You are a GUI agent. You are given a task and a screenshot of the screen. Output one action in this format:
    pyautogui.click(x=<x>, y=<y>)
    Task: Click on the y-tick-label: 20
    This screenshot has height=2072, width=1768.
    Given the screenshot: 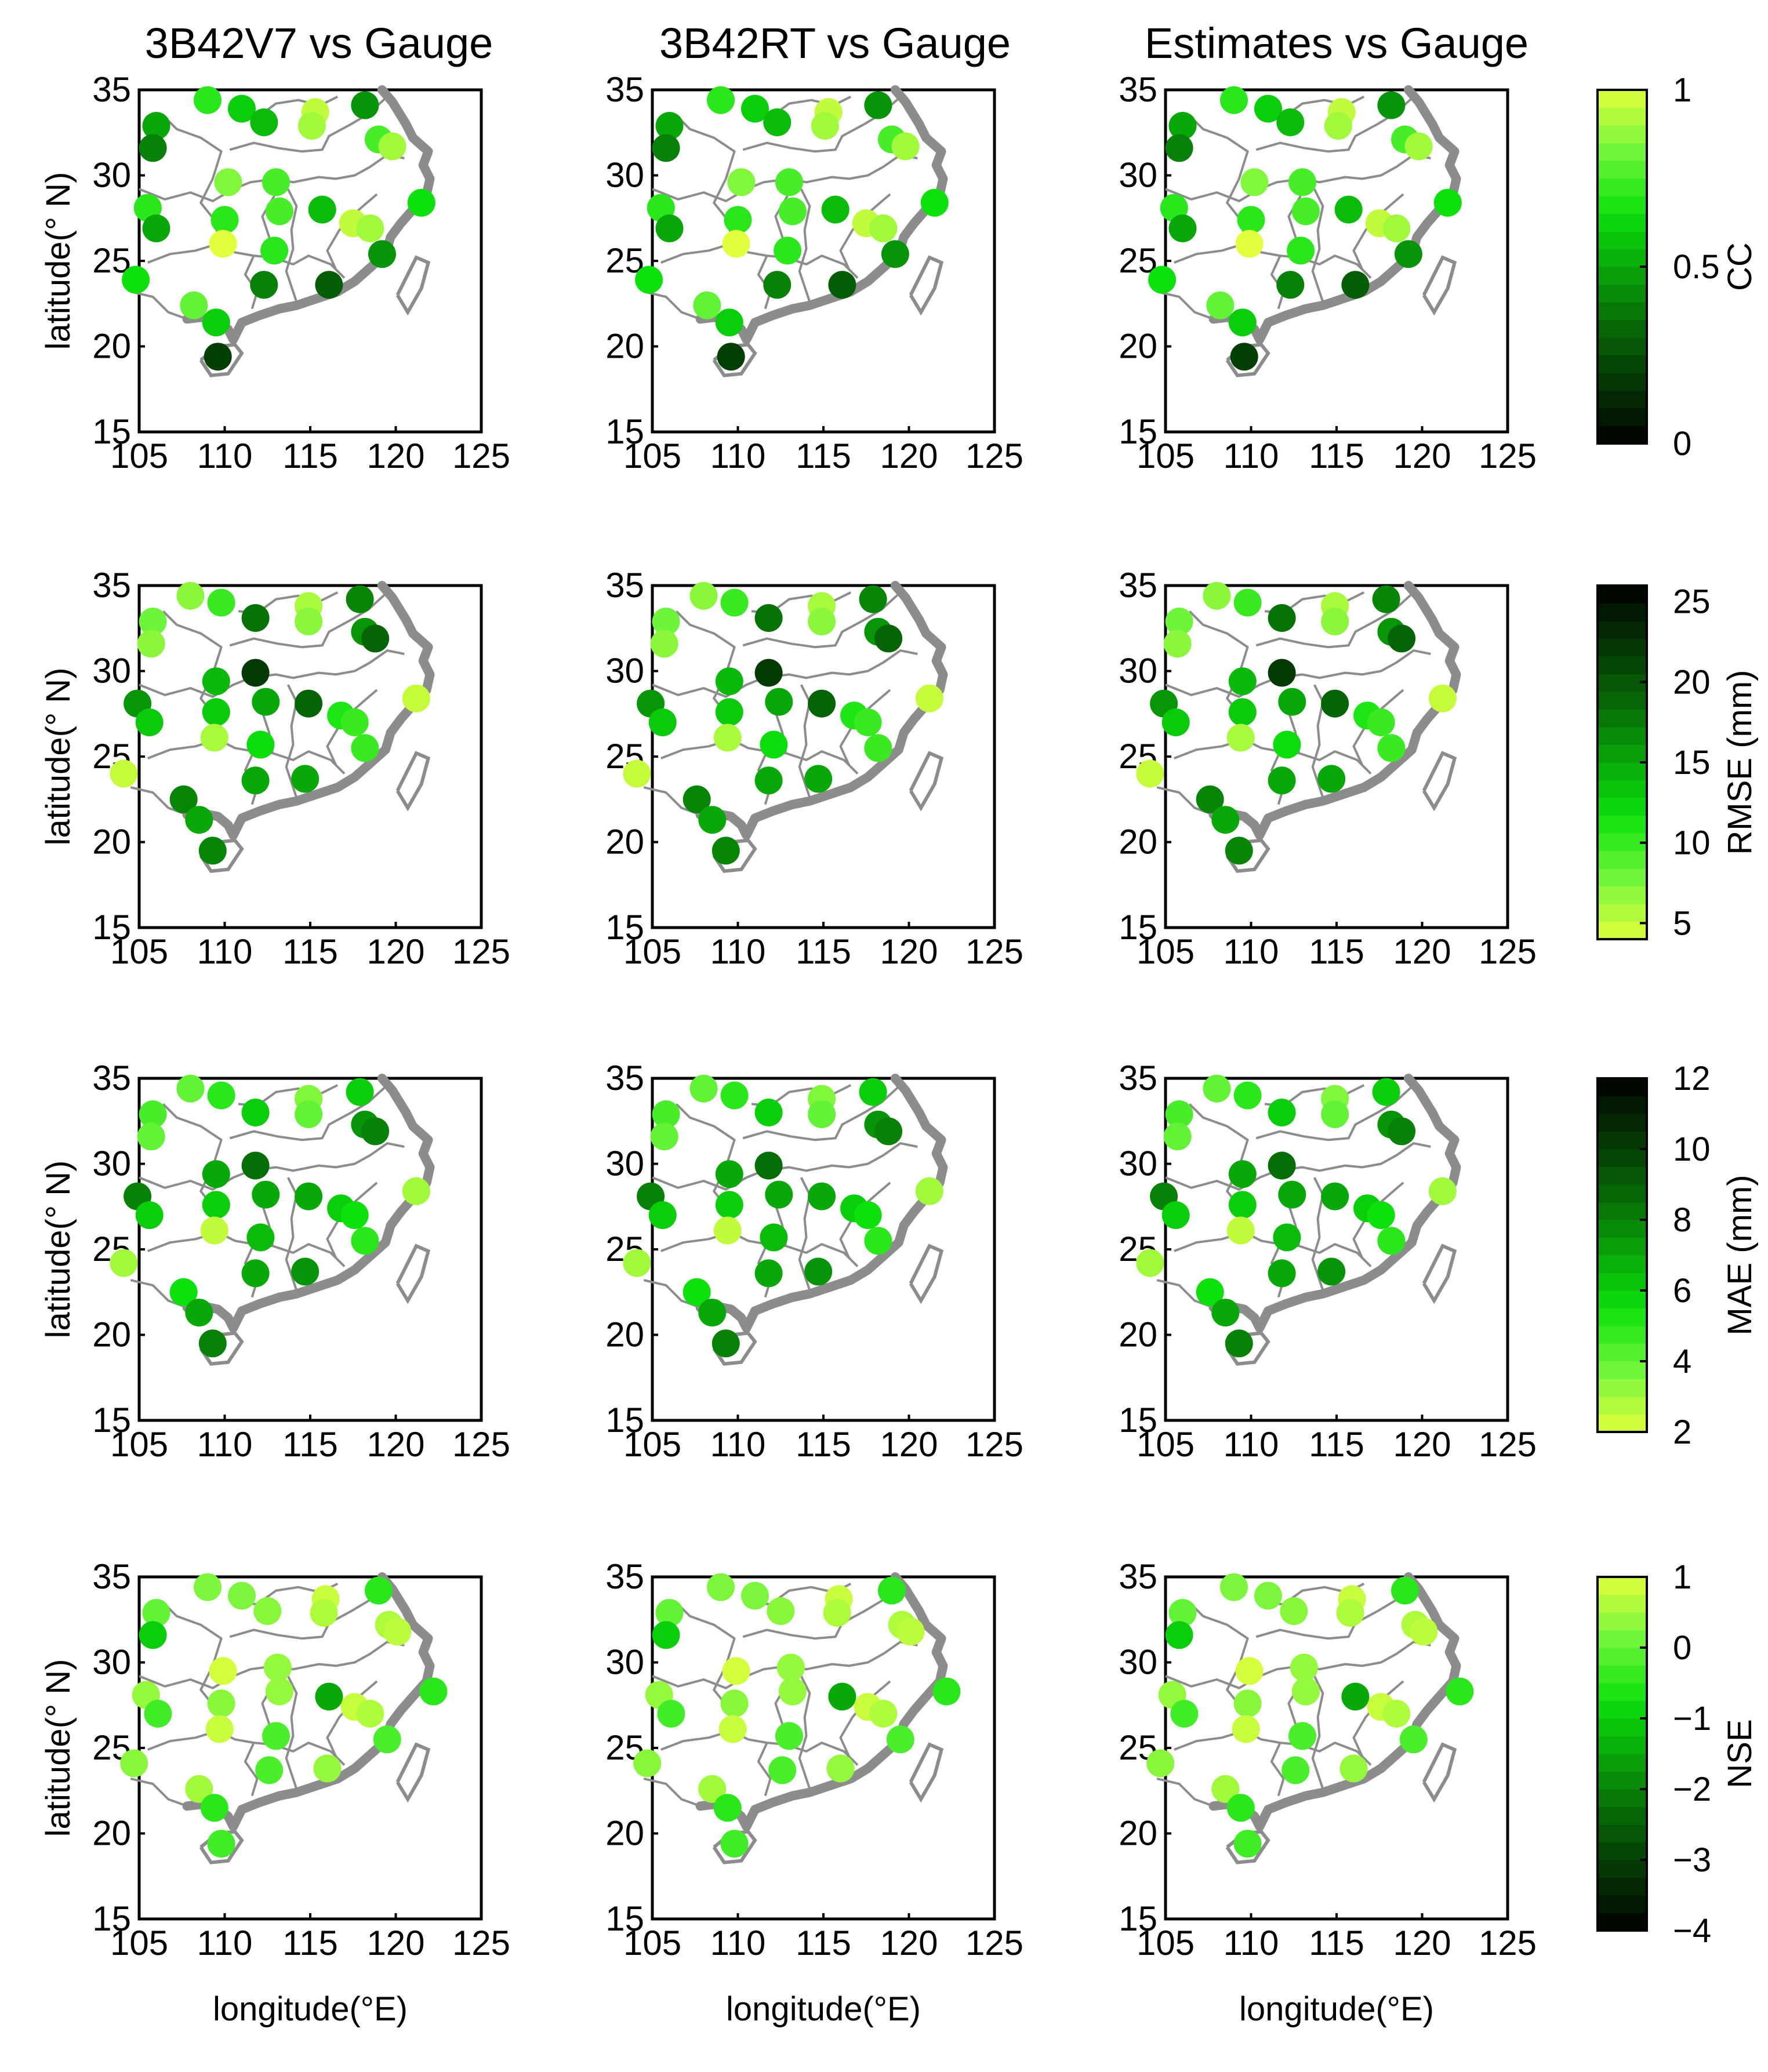 What is the action you would take?
    pyautogui.click(x=625, y=842)
    